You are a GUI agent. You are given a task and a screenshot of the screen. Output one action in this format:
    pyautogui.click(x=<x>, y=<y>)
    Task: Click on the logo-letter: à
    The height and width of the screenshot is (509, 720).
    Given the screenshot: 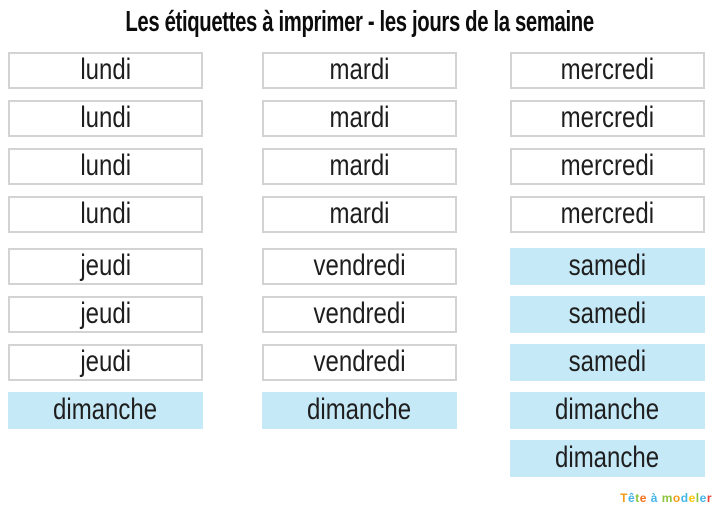 What is the action you would take?
    pyautogui.click(x=654, y=498)
    